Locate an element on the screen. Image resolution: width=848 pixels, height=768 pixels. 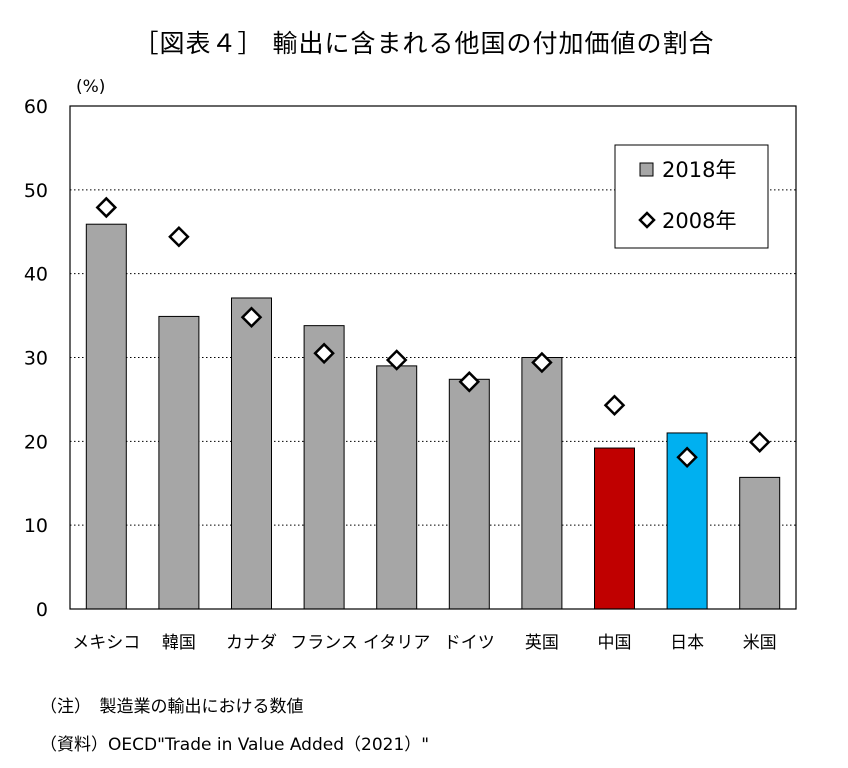
x-tick-label: 中国 is located at coordinates (615, 643).